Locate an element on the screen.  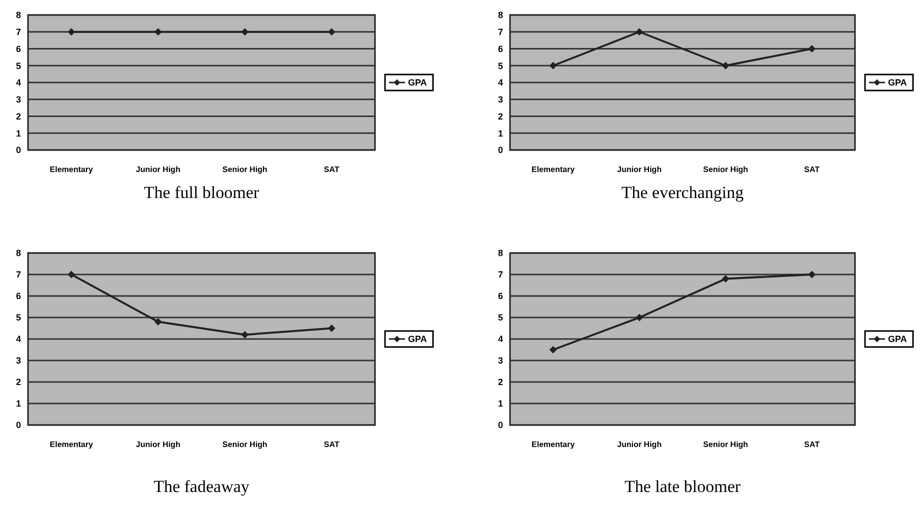
text: The late bloomer is located at coordinates (682, 486).